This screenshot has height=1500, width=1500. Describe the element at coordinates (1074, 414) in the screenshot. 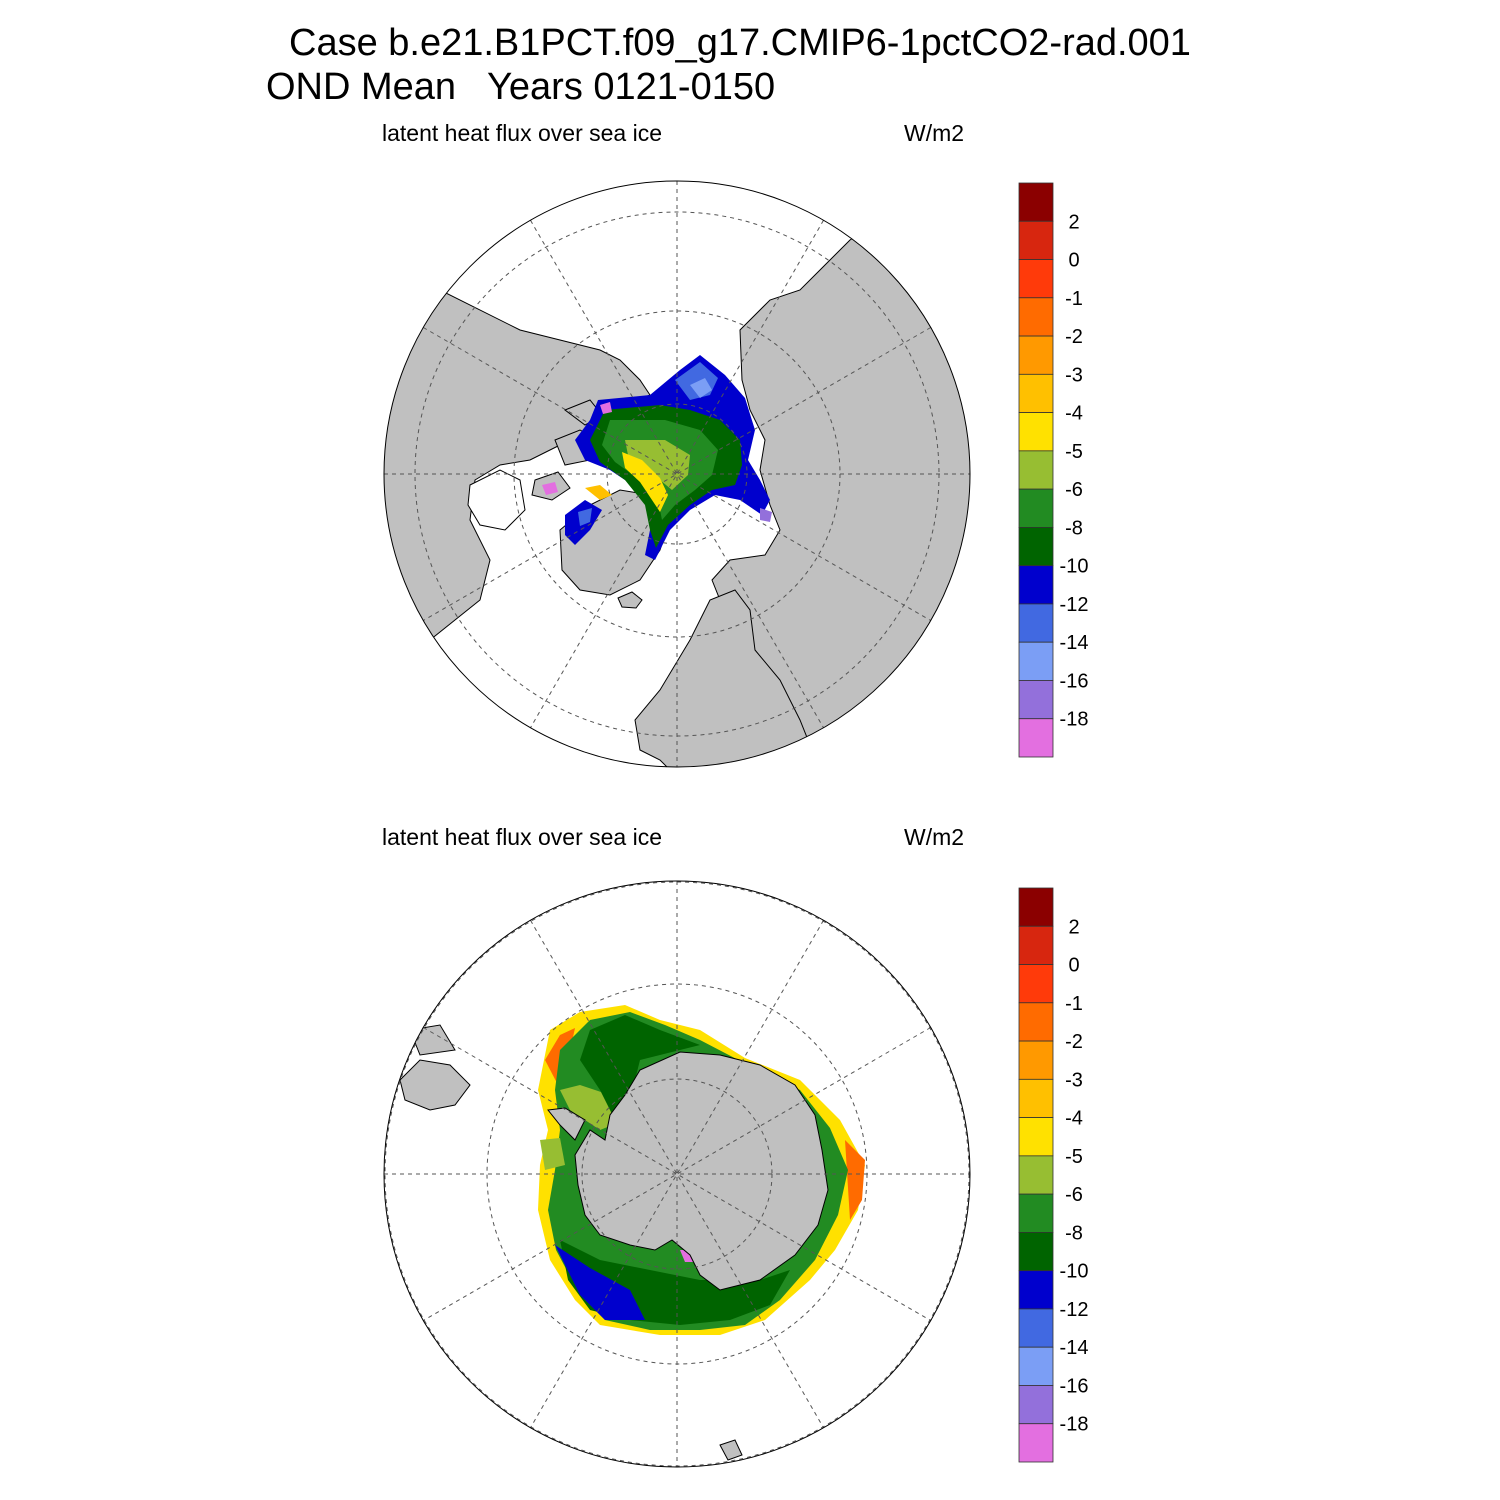

I see `north-colorbar-tick-label: -4` at that location.